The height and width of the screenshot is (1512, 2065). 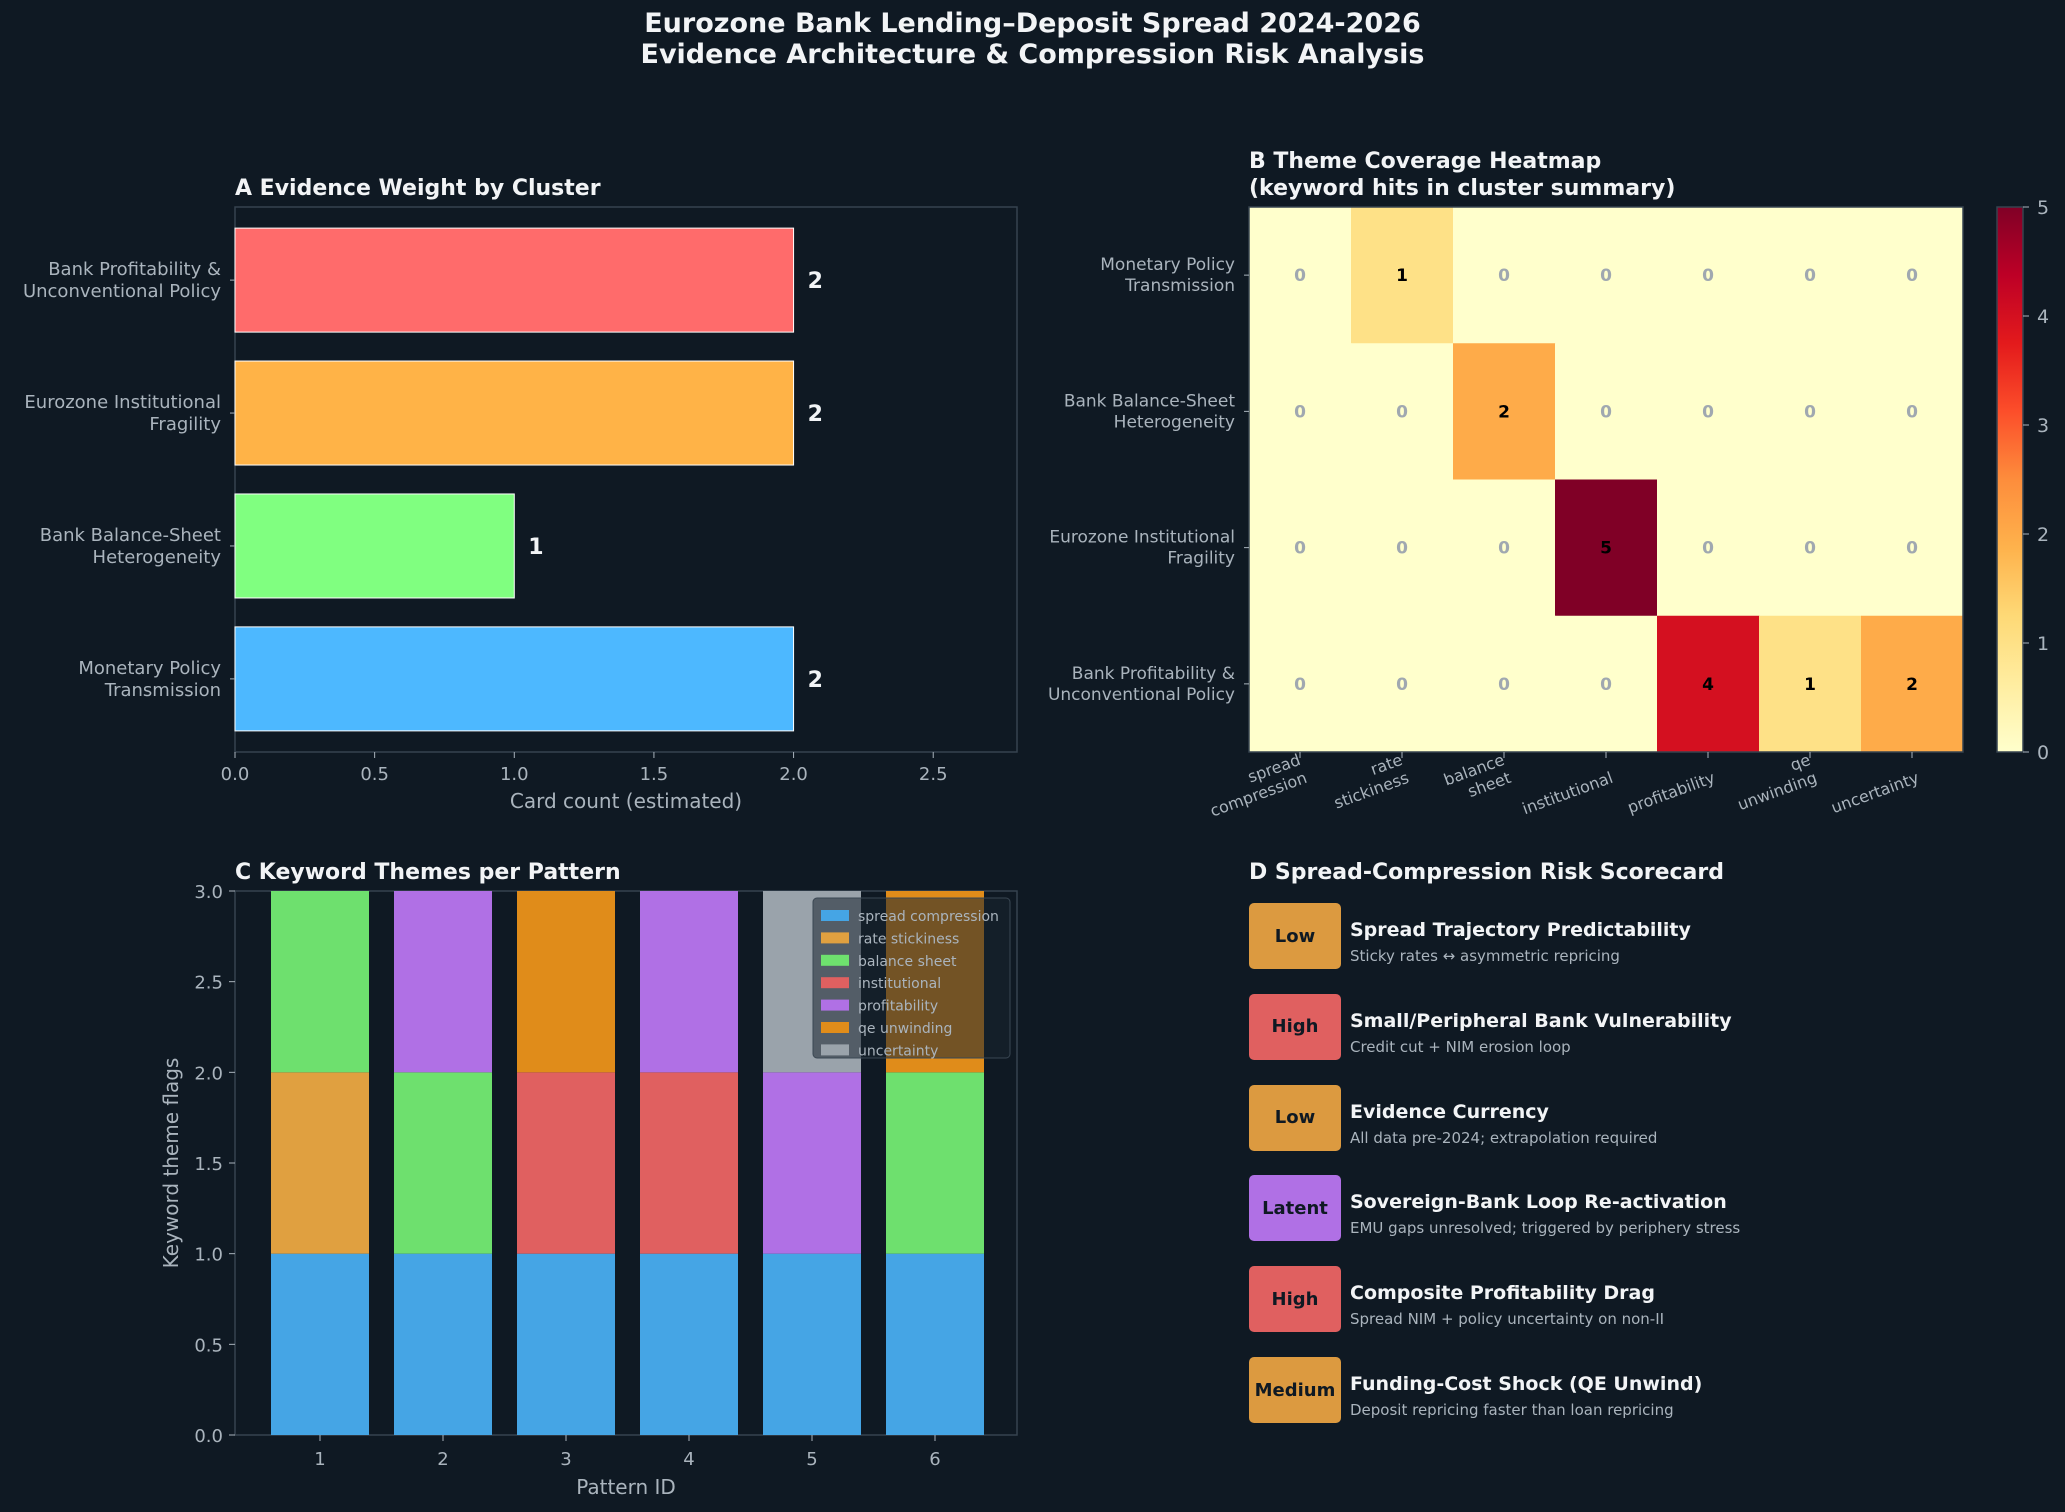 What do you see at coordinates (905, 1029) in the screenshot?
I see `legend-label: qe unwinding` at bounding box center [905, 1029].